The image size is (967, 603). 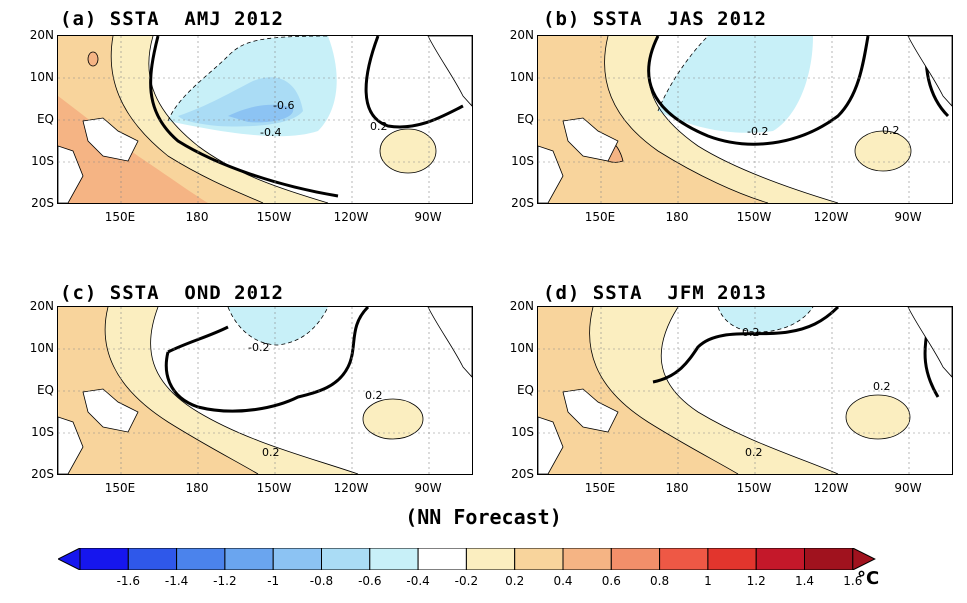 I want to click on colorbar-tick-label: 1.4, so click(x=804, y=581).